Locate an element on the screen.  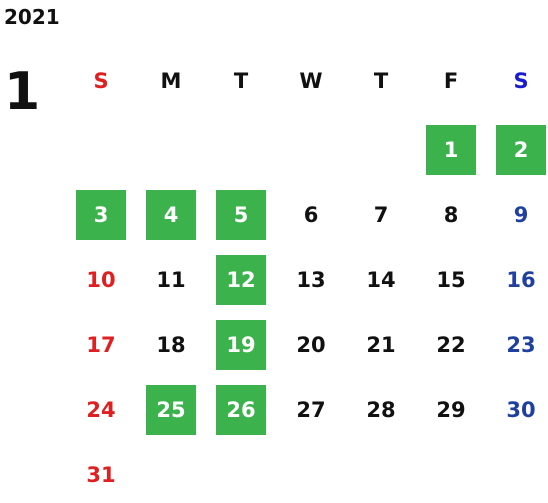
weekday-header-2: T is located at coordinates (241, 80).